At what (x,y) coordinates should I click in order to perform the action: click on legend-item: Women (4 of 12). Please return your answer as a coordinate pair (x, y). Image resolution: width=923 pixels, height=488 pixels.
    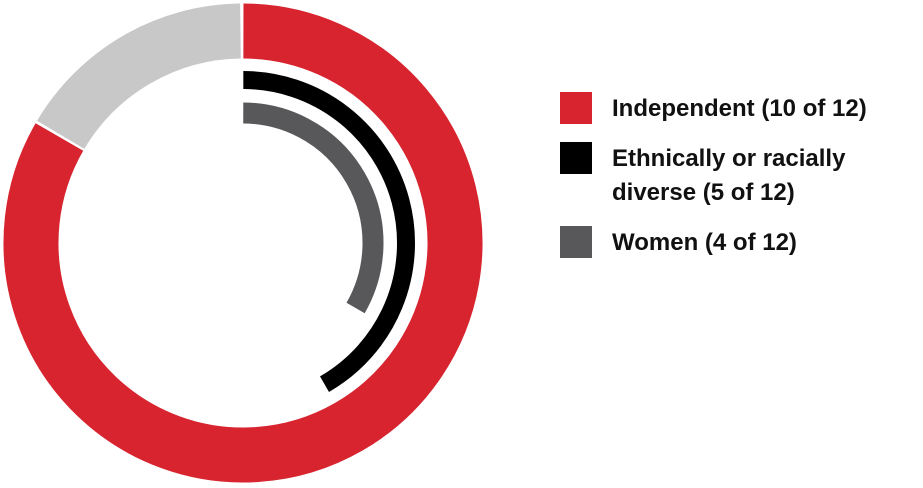
    Looking at the image, I should click on (741, 243).